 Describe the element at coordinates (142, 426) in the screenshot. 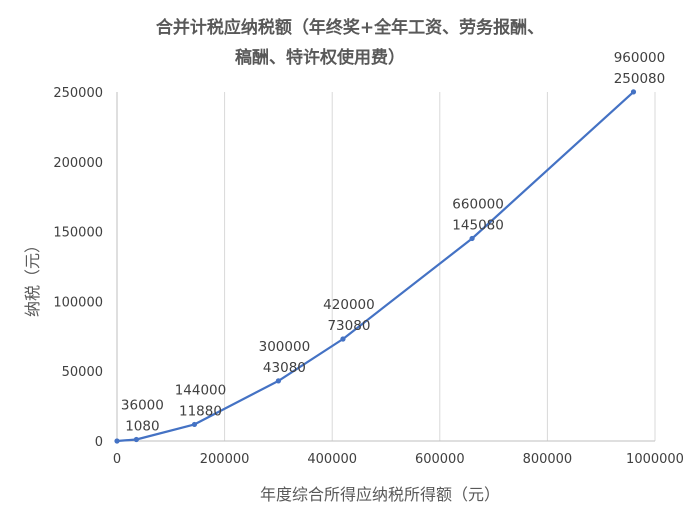

I see `data-label-y: 1080` at that location.